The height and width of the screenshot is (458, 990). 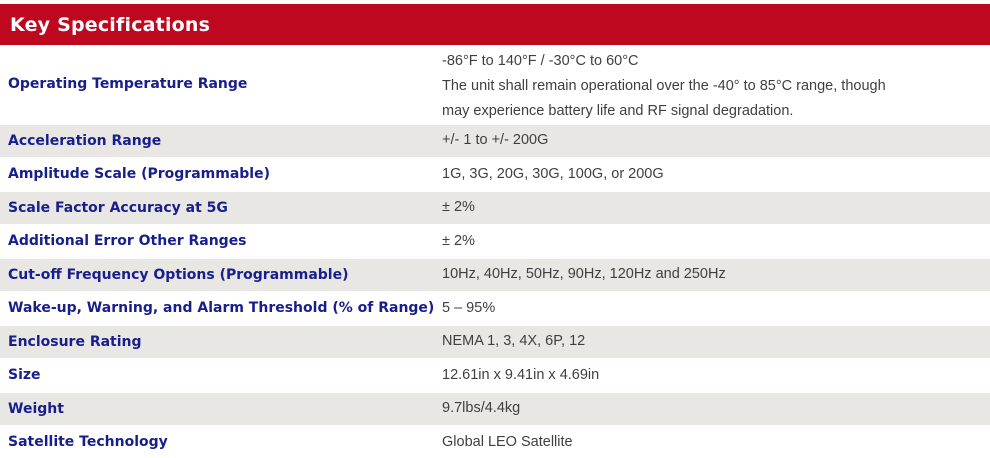 I want to click on spec-value: 12.61in x 9.41in x 4.69in, so click(x=521, y=374).